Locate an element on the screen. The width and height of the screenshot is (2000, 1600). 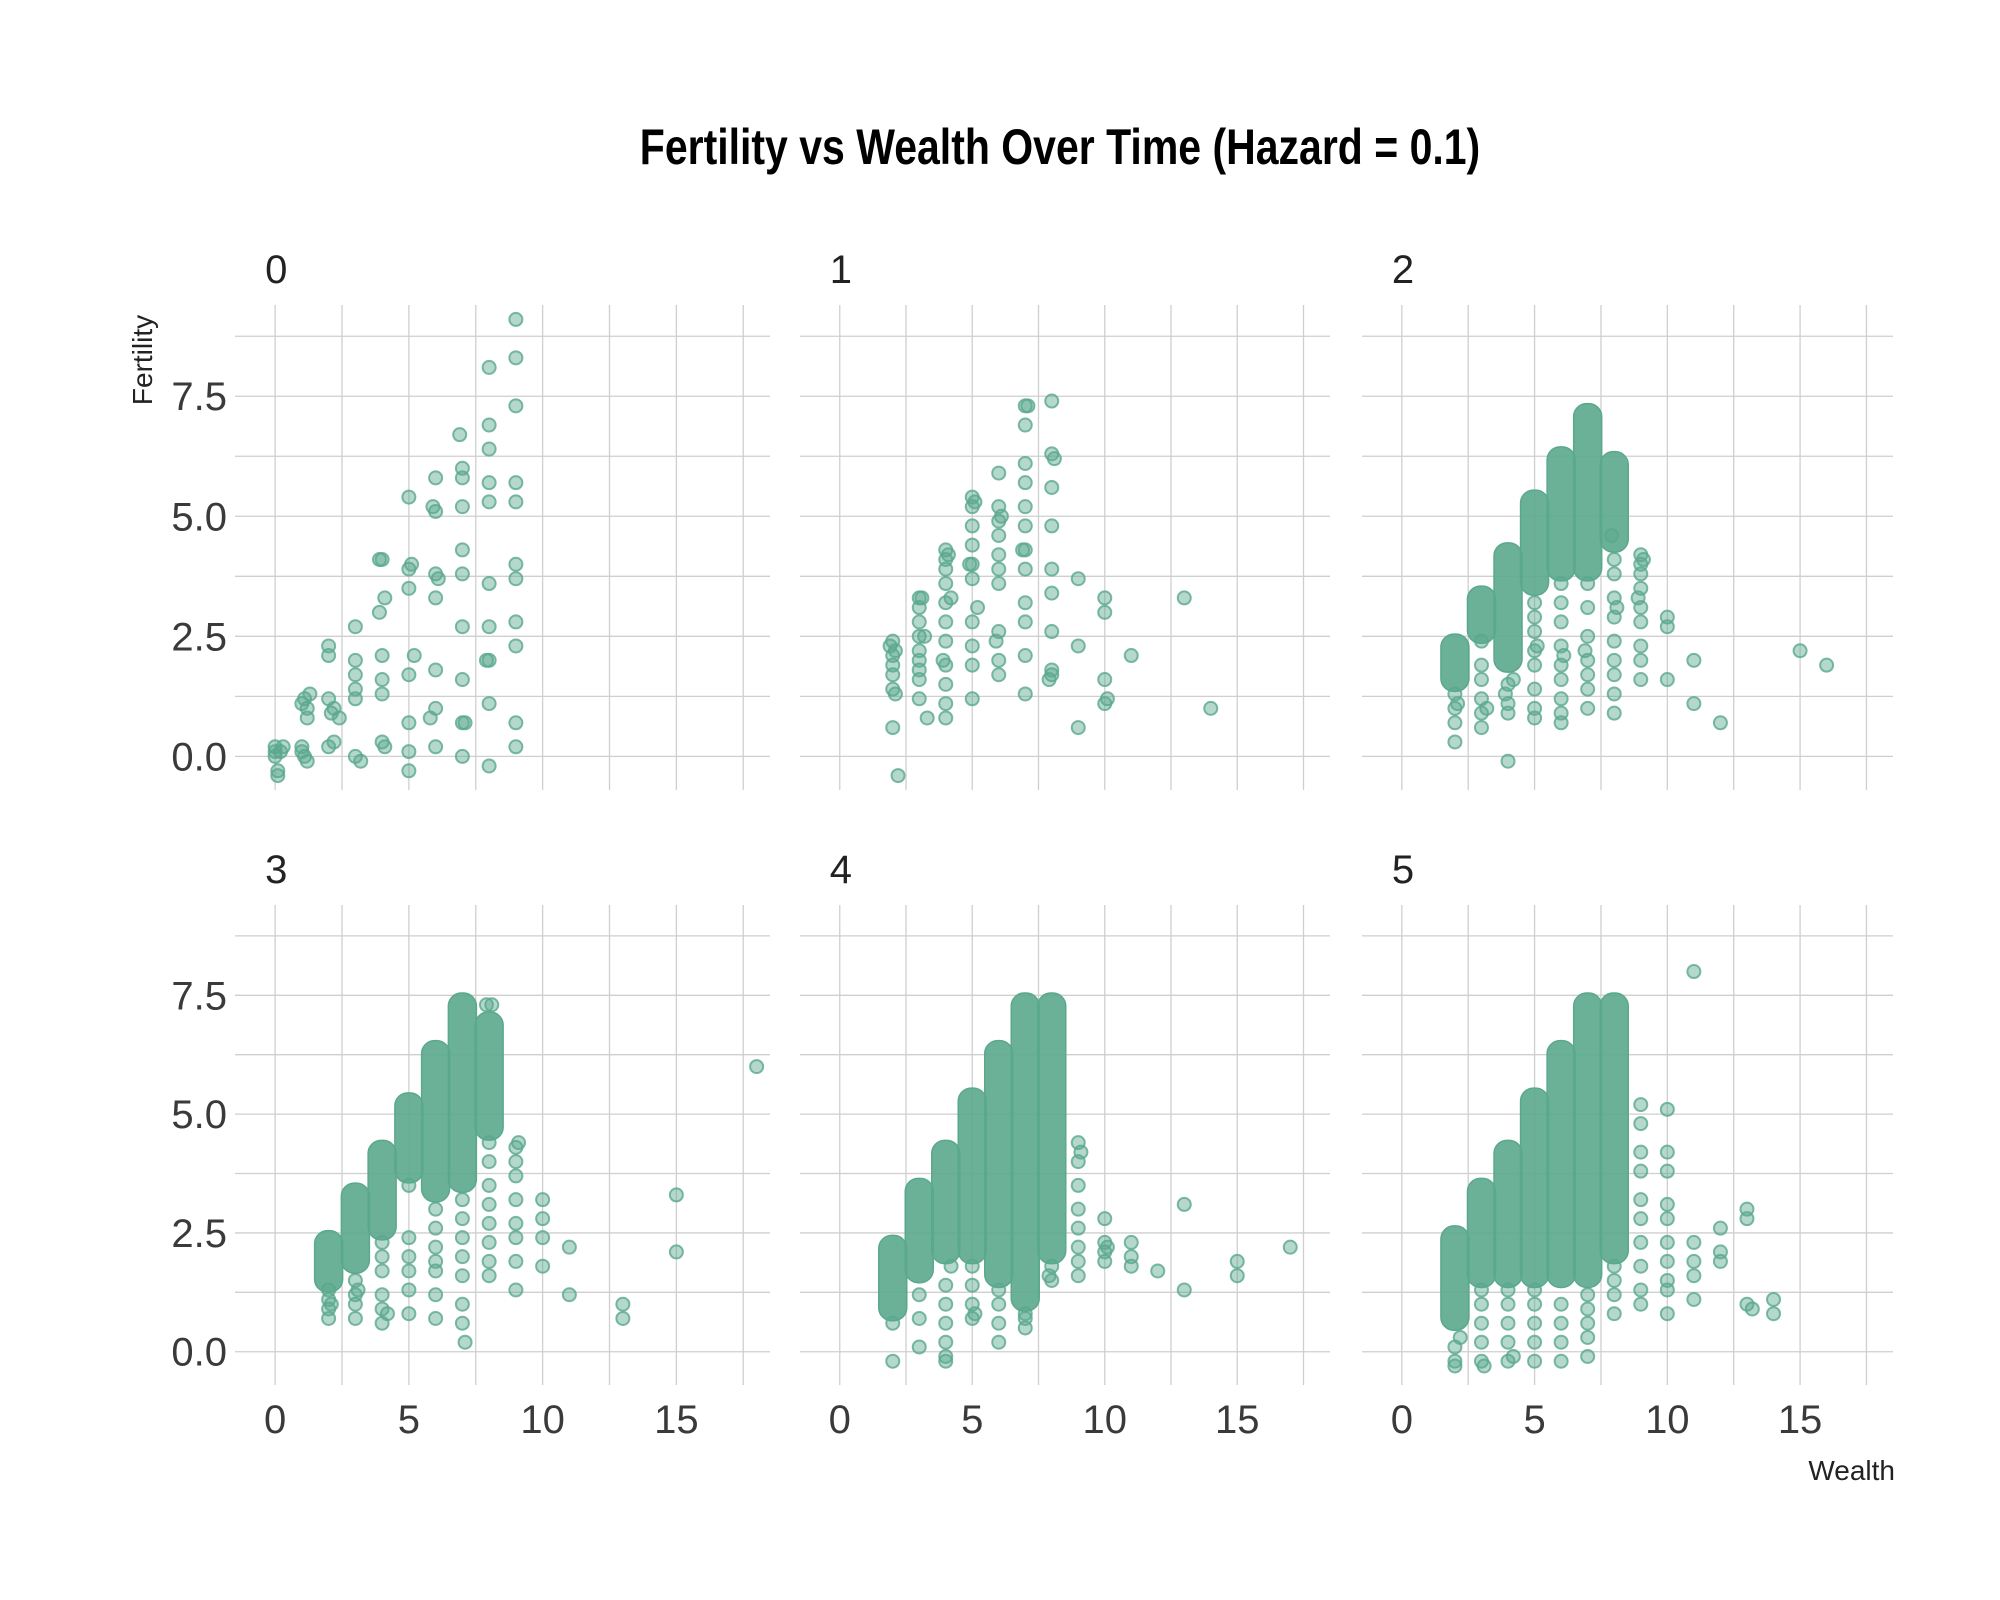
panel-label: 2 is located at coordinates (1403, 270).